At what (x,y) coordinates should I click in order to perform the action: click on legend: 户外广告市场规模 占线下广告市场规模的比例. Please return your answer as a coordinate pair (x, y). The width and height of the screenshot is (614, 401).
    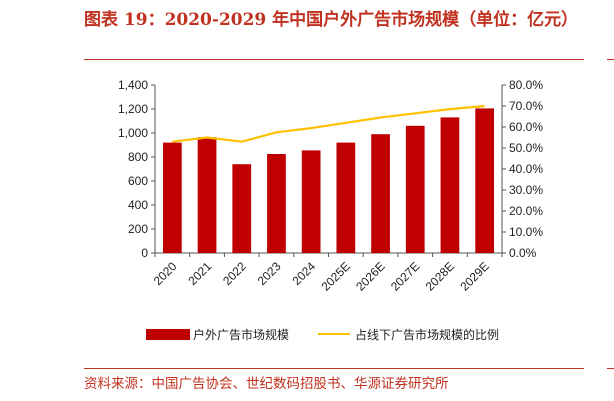
    Looking at the image, I should click on (322, 334).